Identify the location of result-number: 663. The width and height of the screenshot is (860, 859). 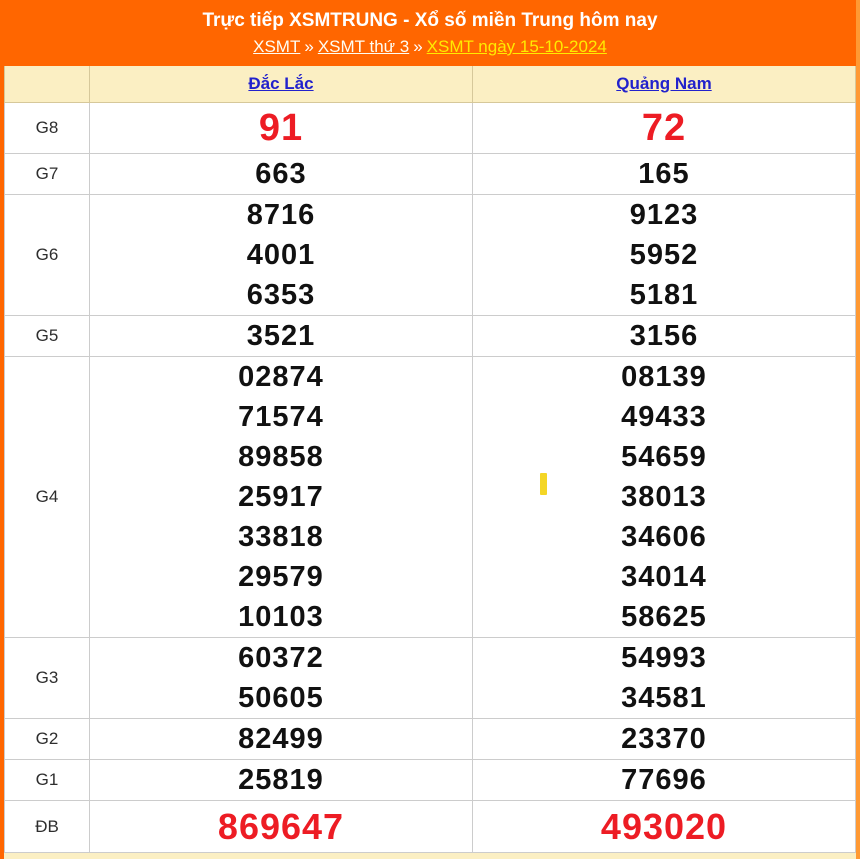
(281, 174).